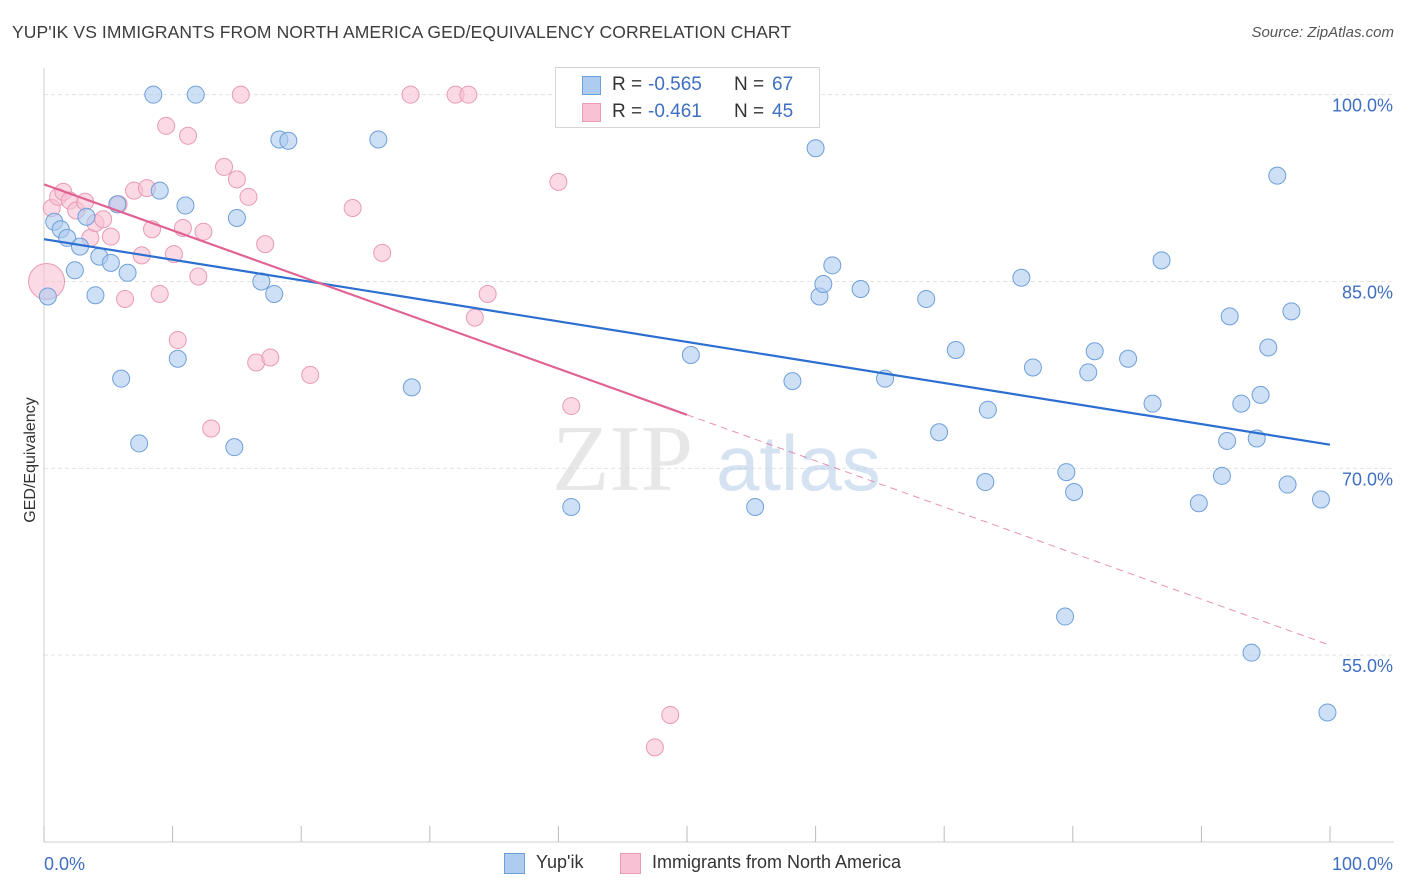 The image size is (1406, 892). I want to click on legend-swatch-pink, so click(591, 112).